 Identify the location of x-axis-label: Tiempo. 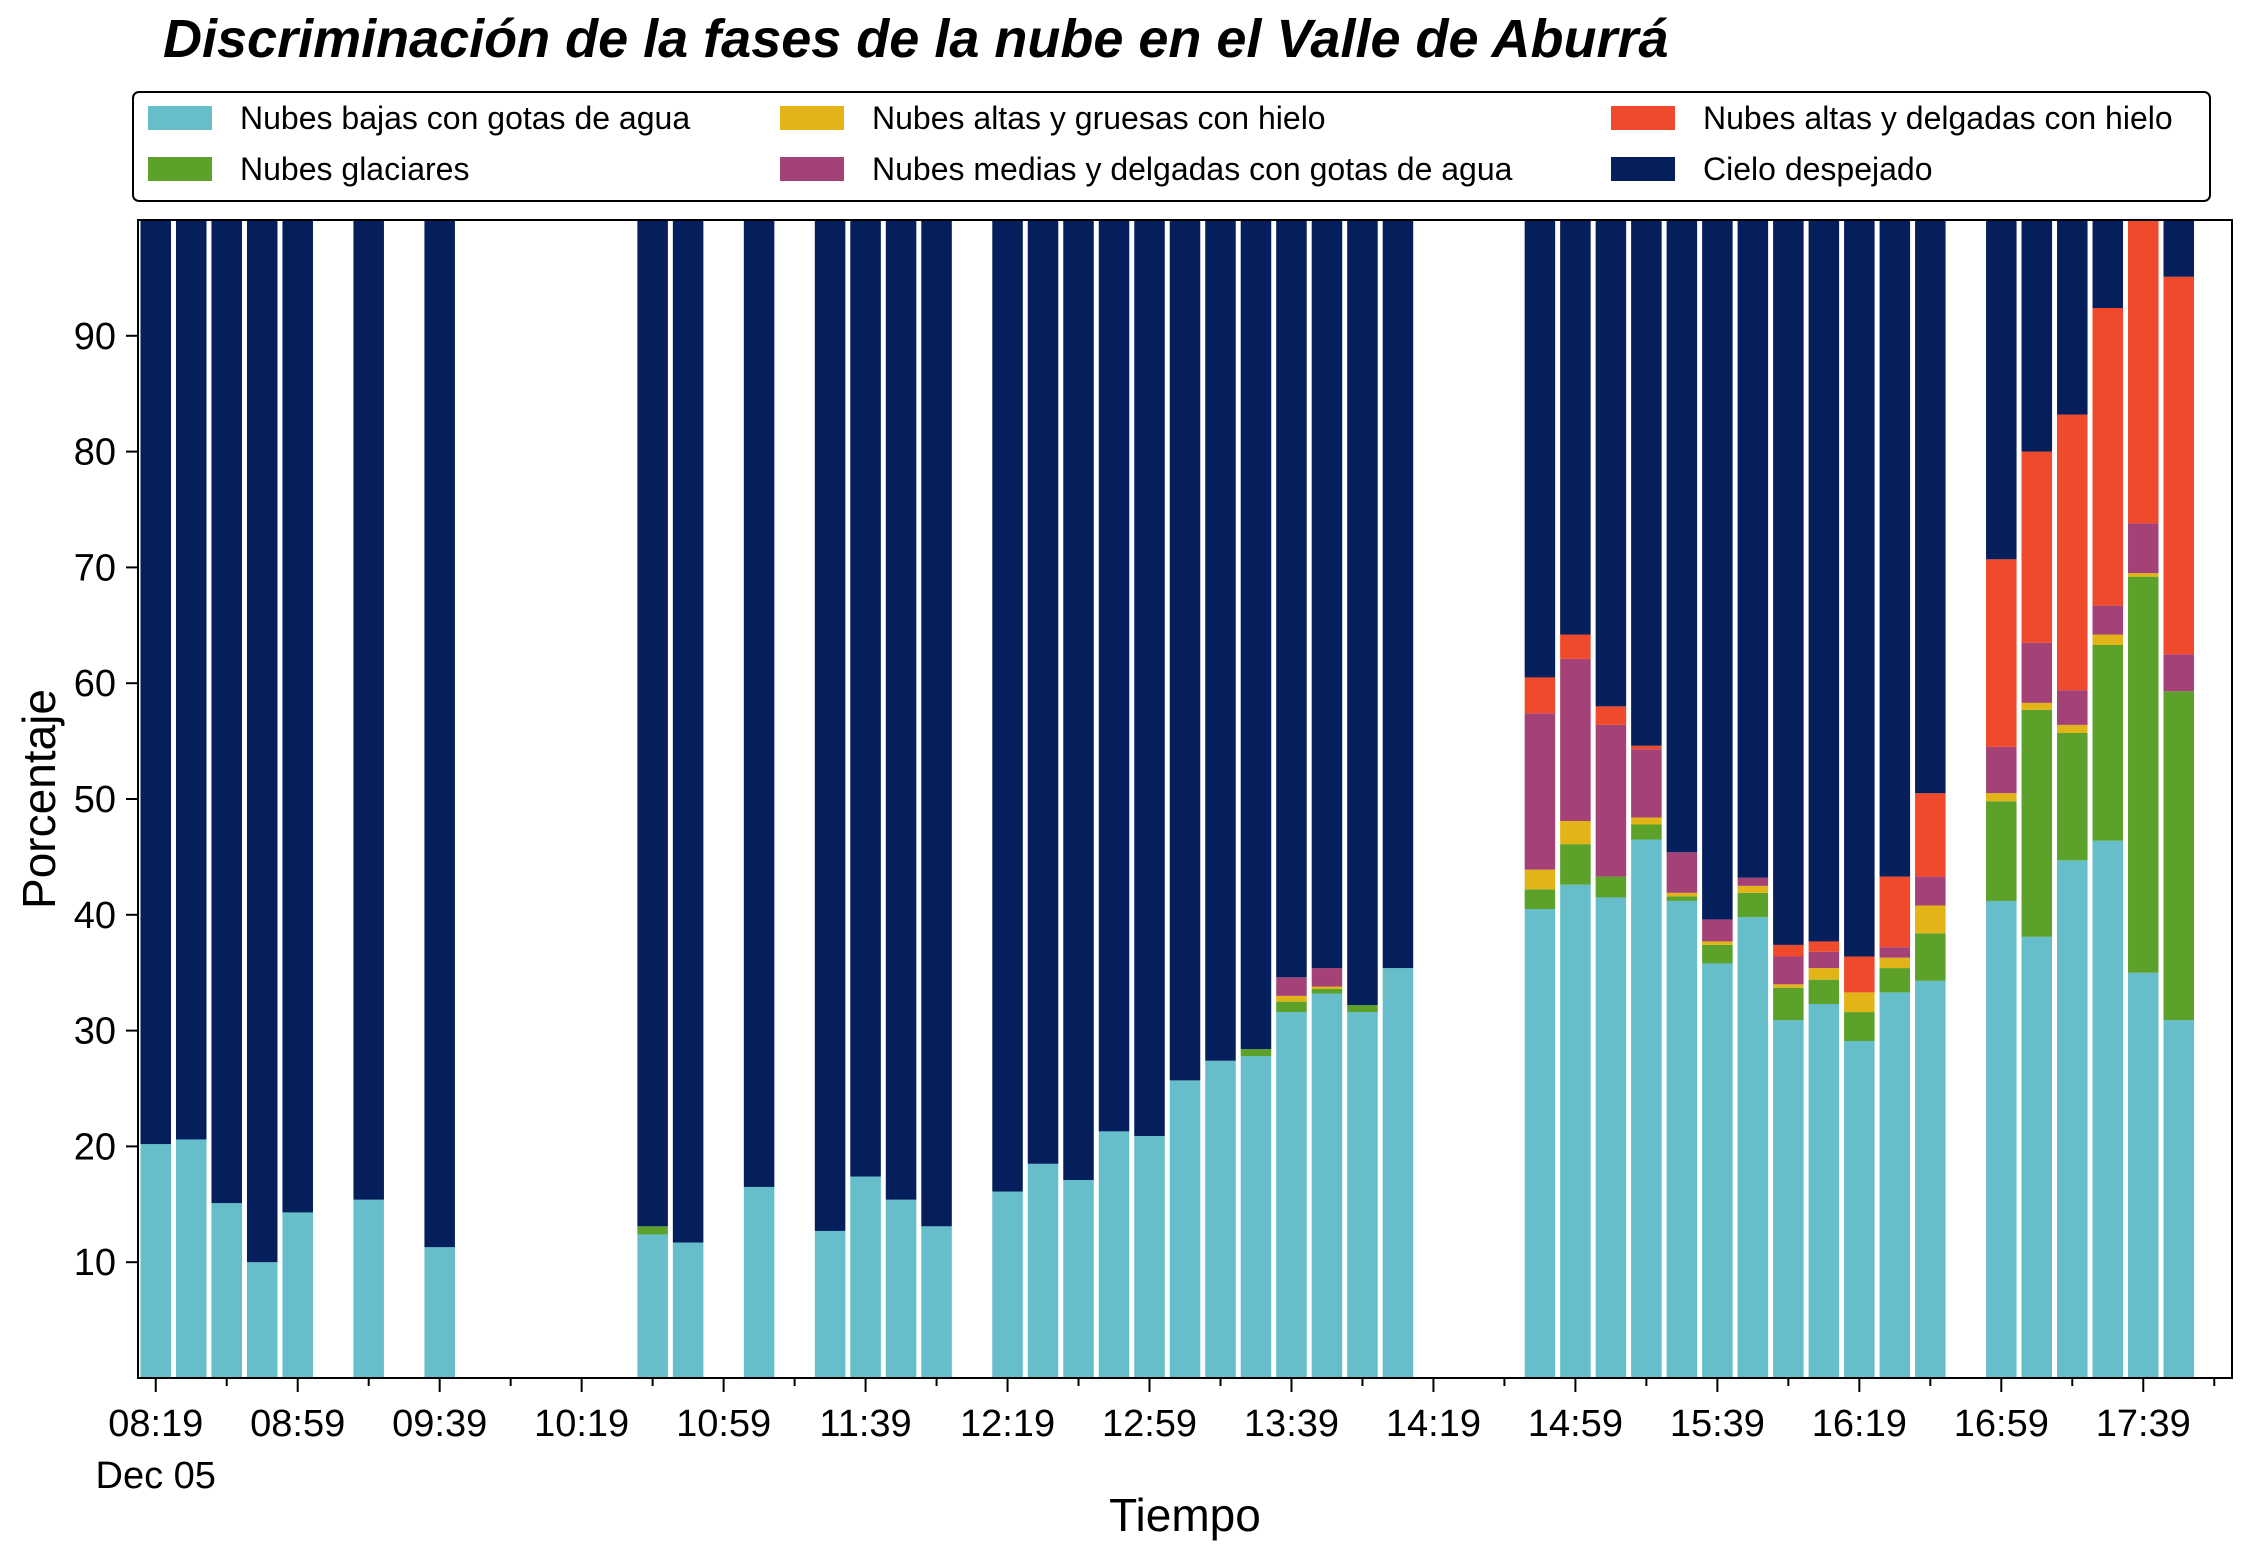
(1185, 1515).